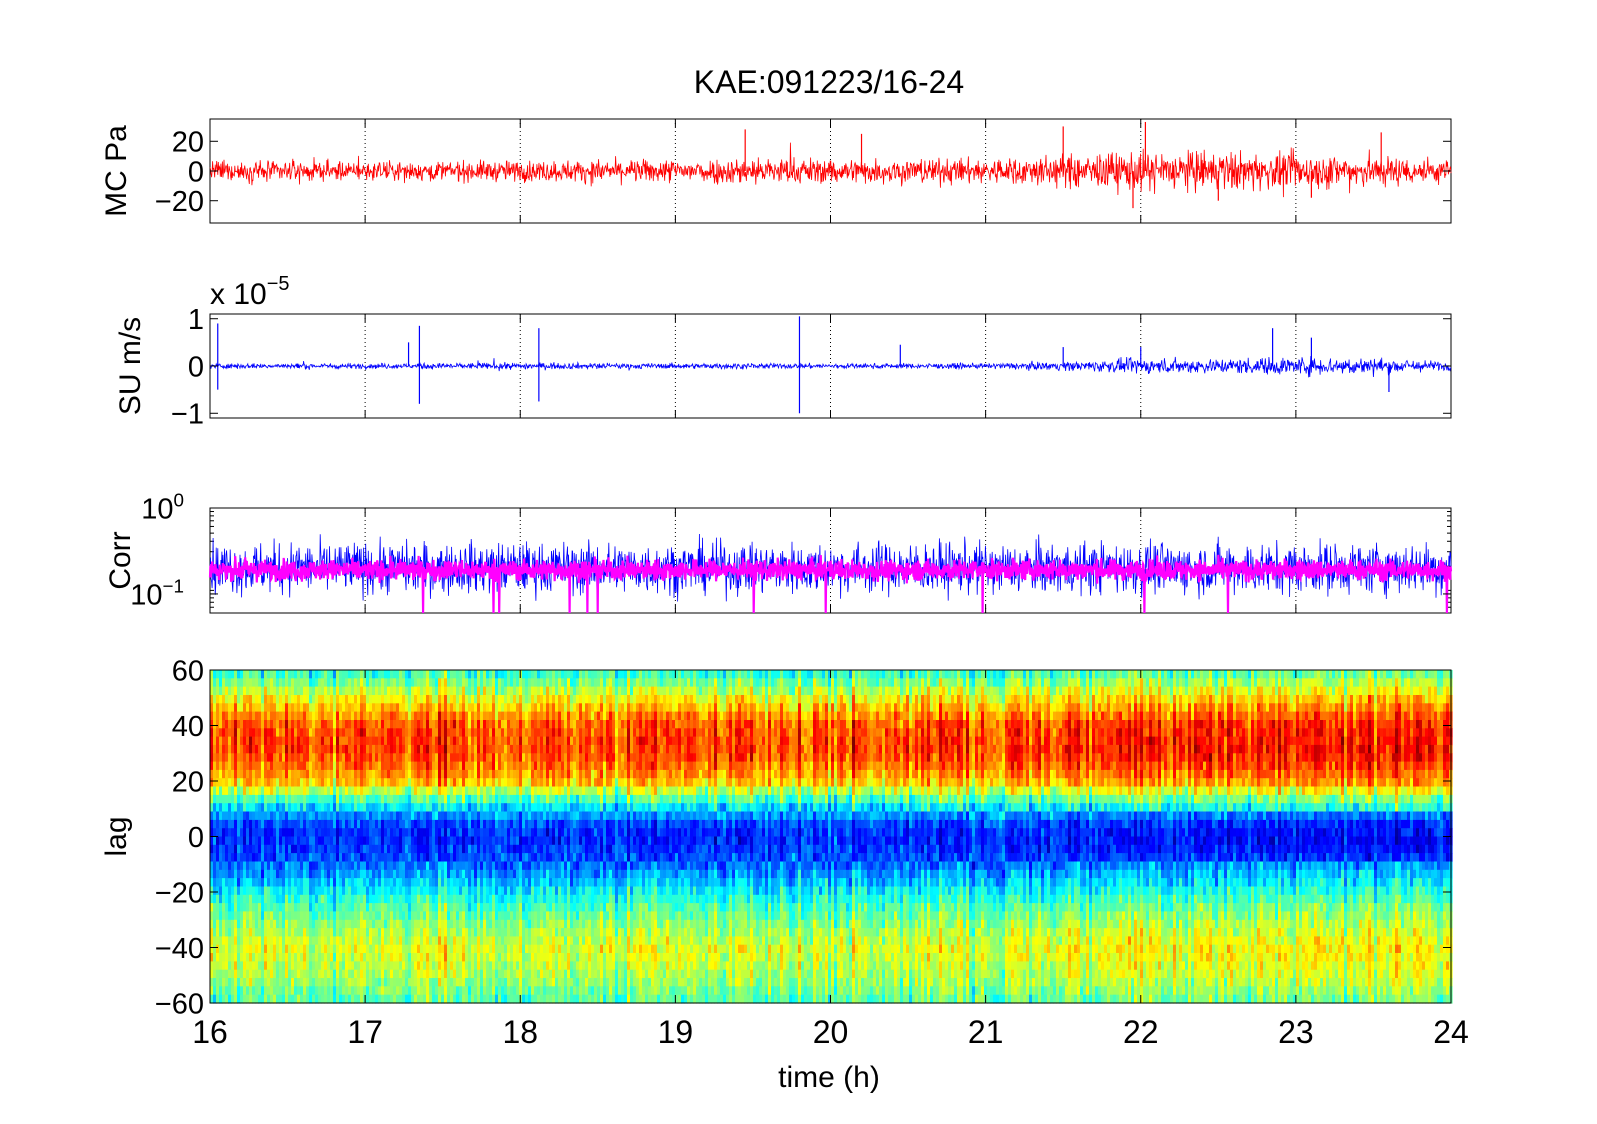 The height and width of the screenshot is (1124, 1597). Describe the element at coordinates (130, 366) in the screenshot. I see `y-axis-label: SU m/s` at that location.